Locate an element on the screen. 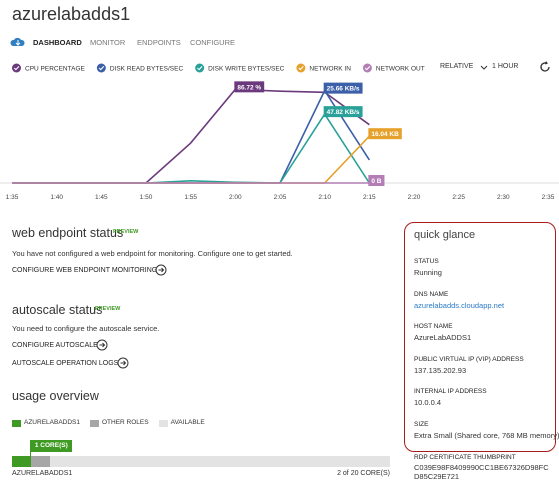  action-link: AUTOSCALE OPERATION LOGS is located at coordinates (65, 363).